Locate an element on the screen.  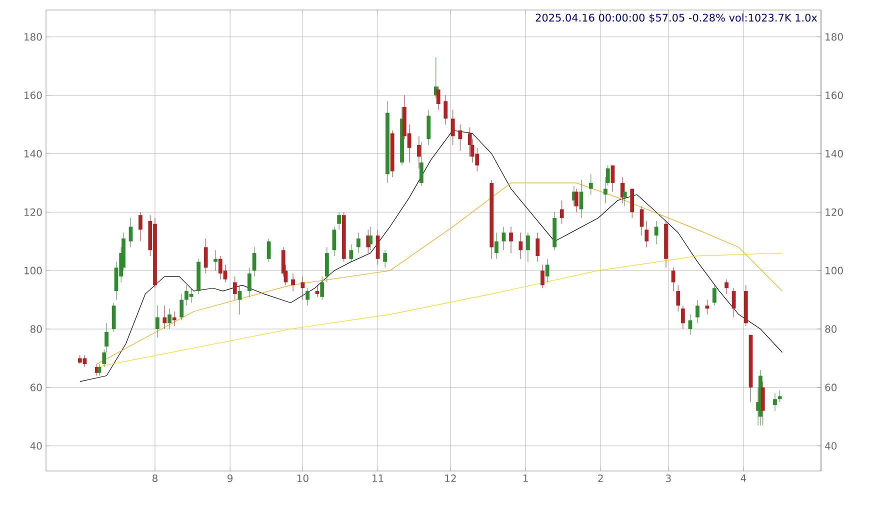
y-tick-label: 60 is located at coordinates (831, 388).